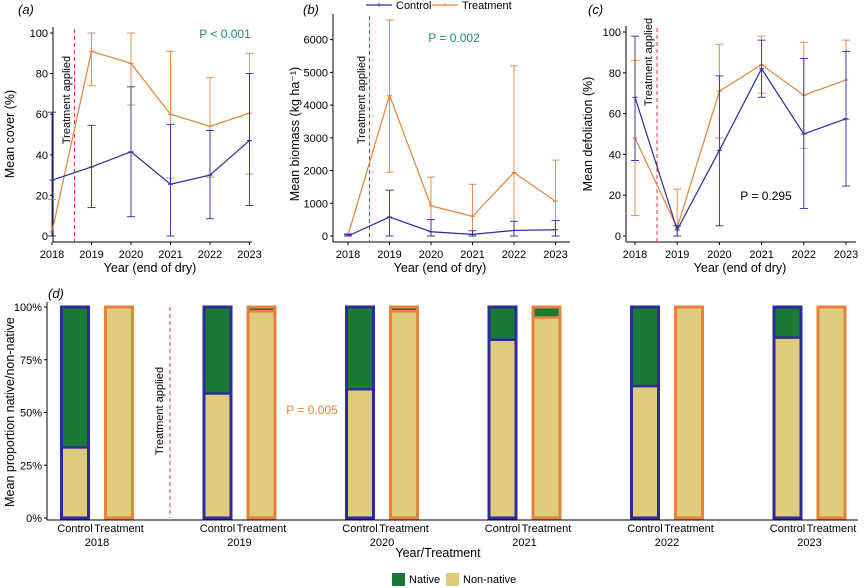  I want to click on panel-b-y-tick-label: 2000, so click(316, 172).